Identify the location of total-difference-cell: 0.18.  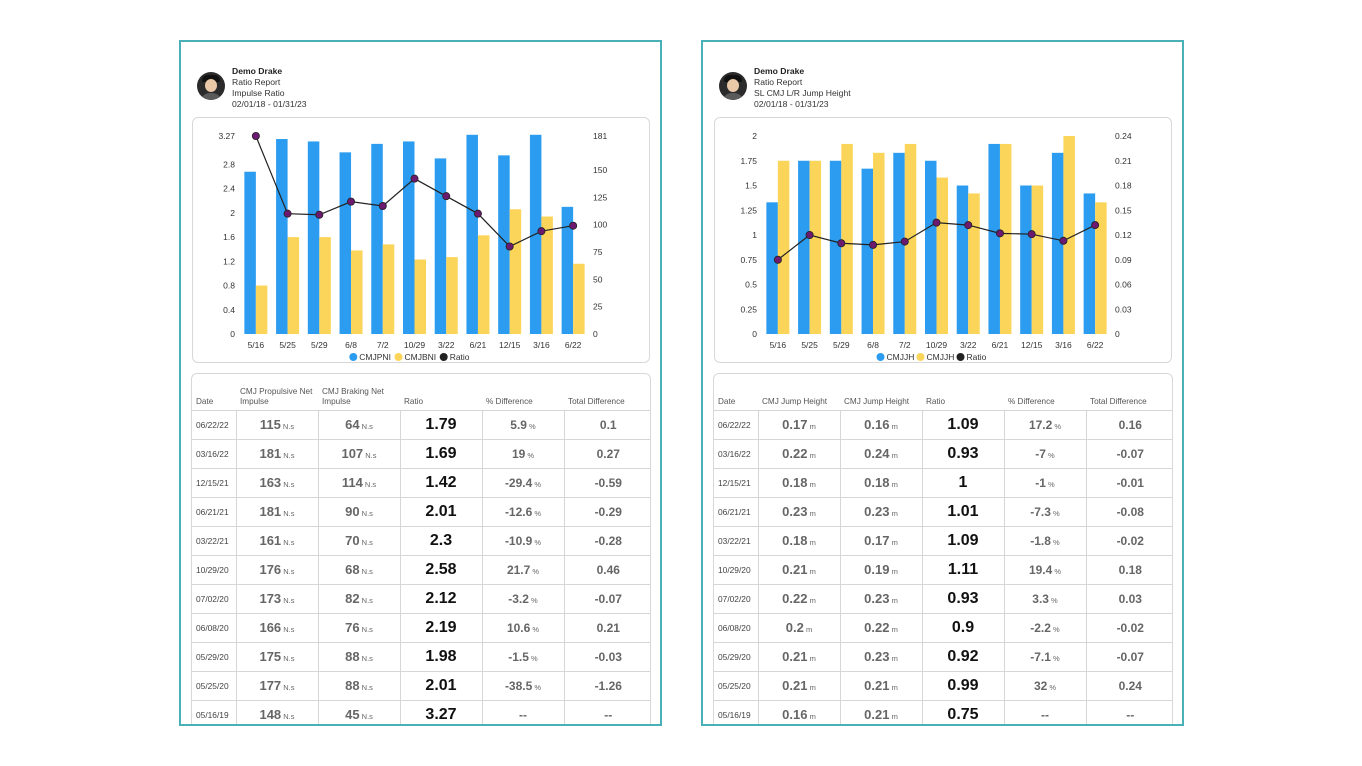
(1128, 569).